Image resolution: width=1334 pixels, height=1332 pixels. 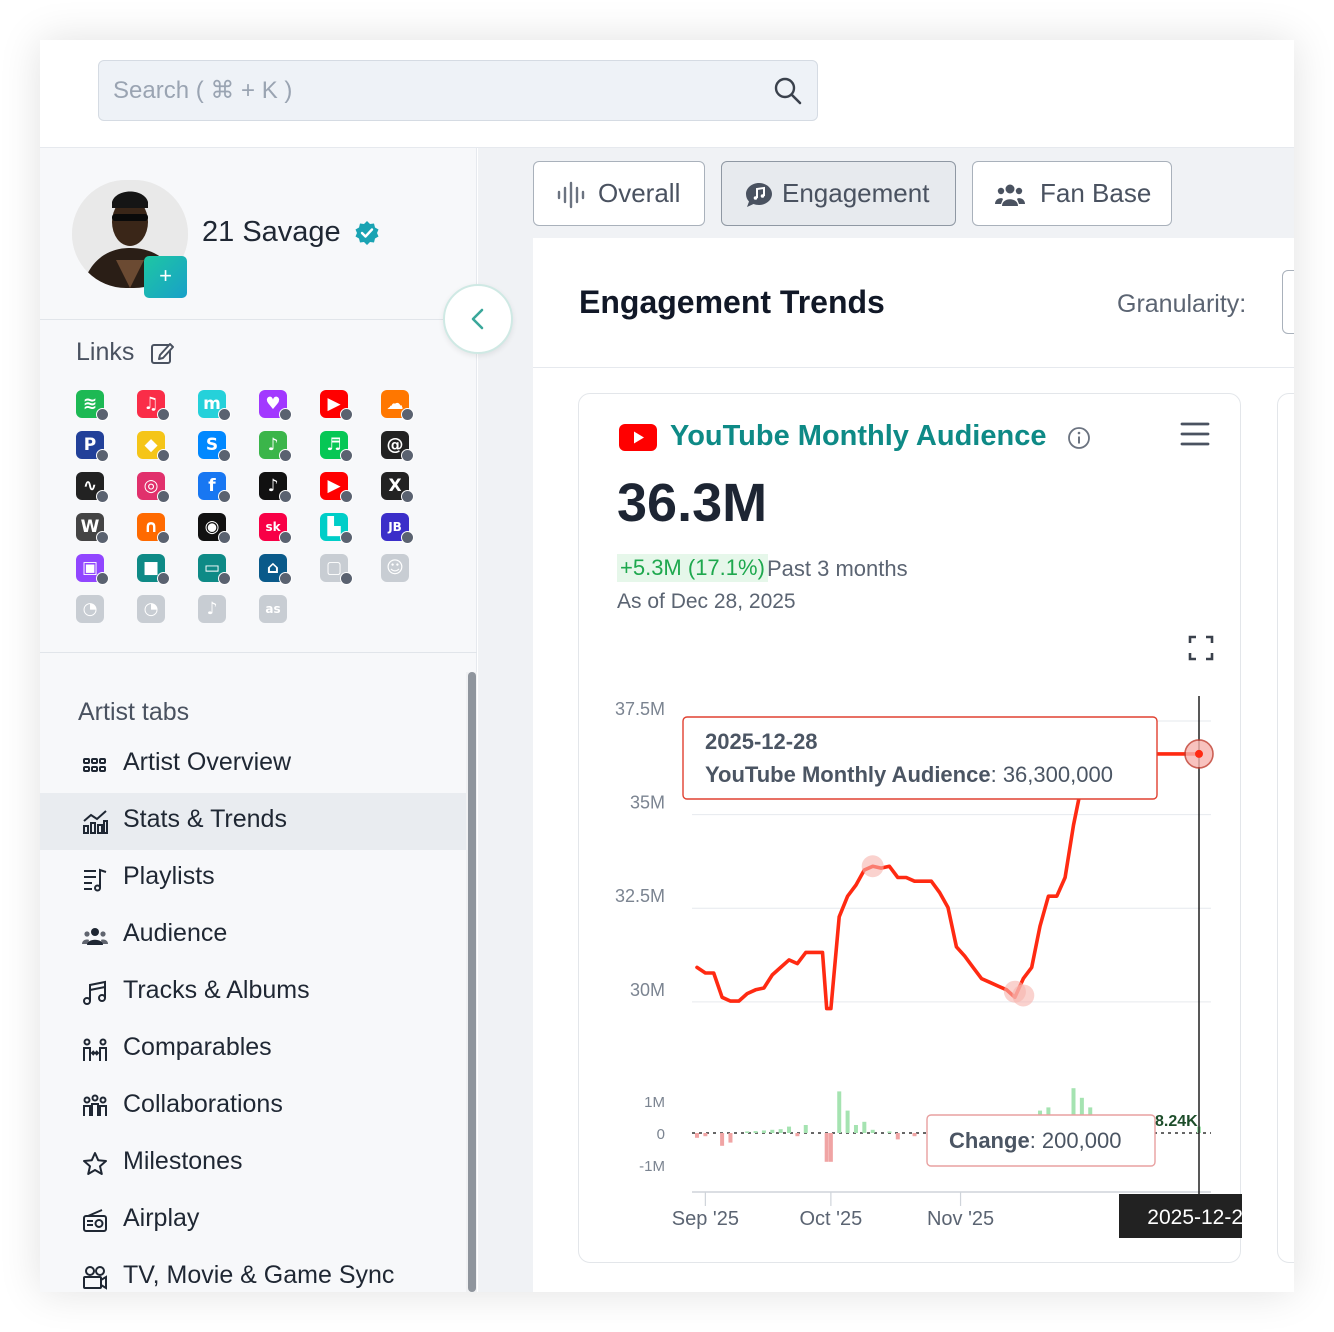 I want to click on x-twitter-icon: X, so click(x=397, y=487).